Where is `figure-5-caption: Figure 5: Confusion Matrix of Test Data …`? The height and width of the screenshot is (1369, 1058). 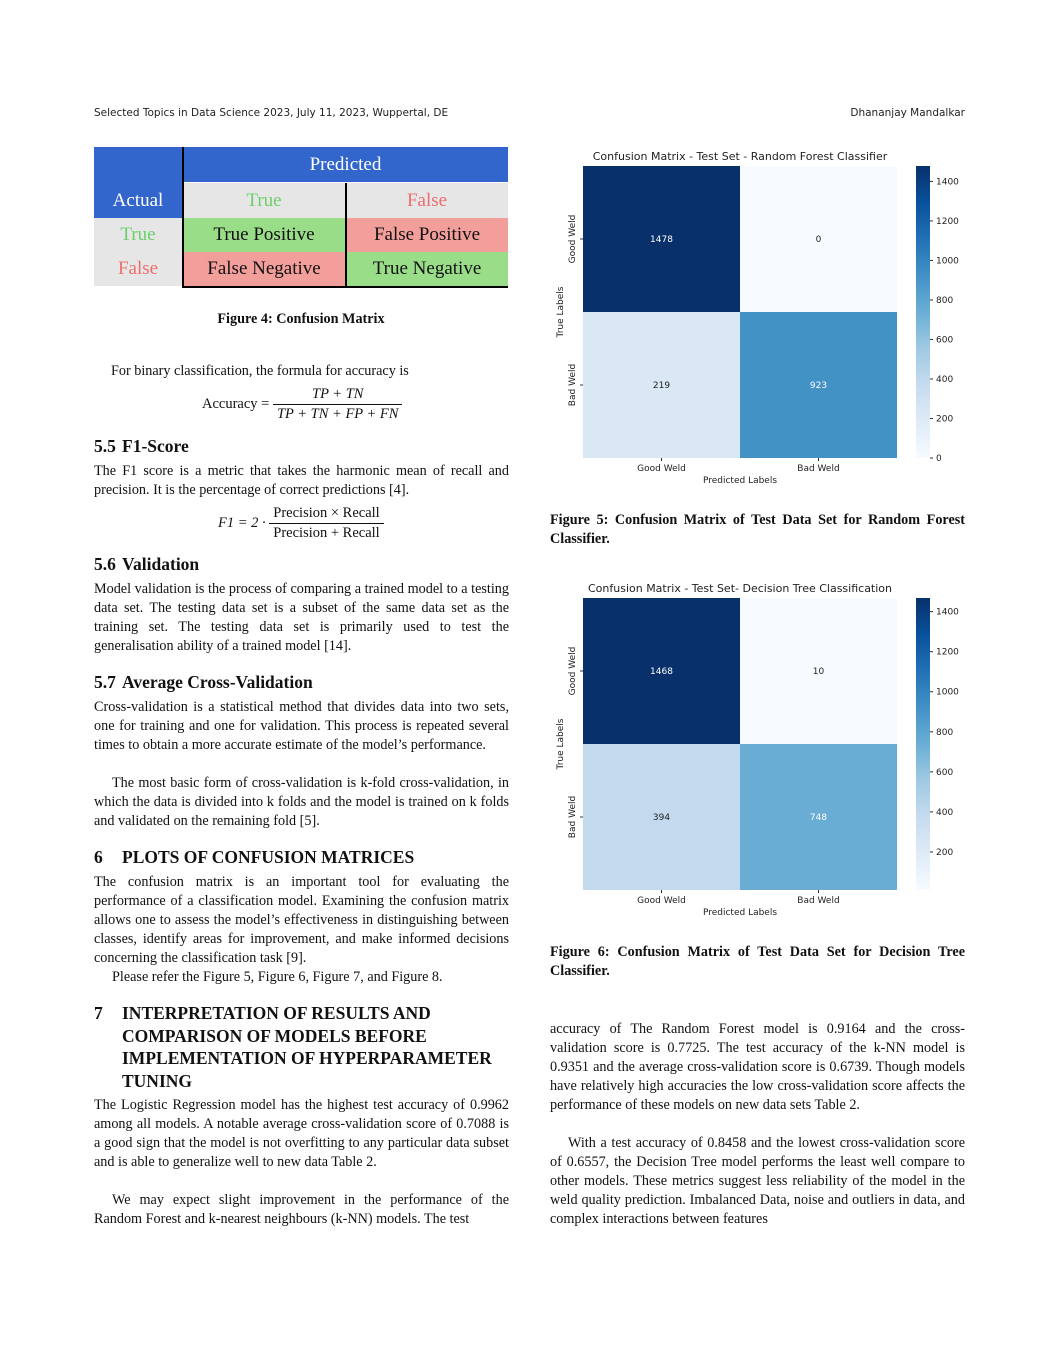
figure-5-caption: Figure 5: Confusion Matrix of Test Data … is located at coordinates (757, 529).